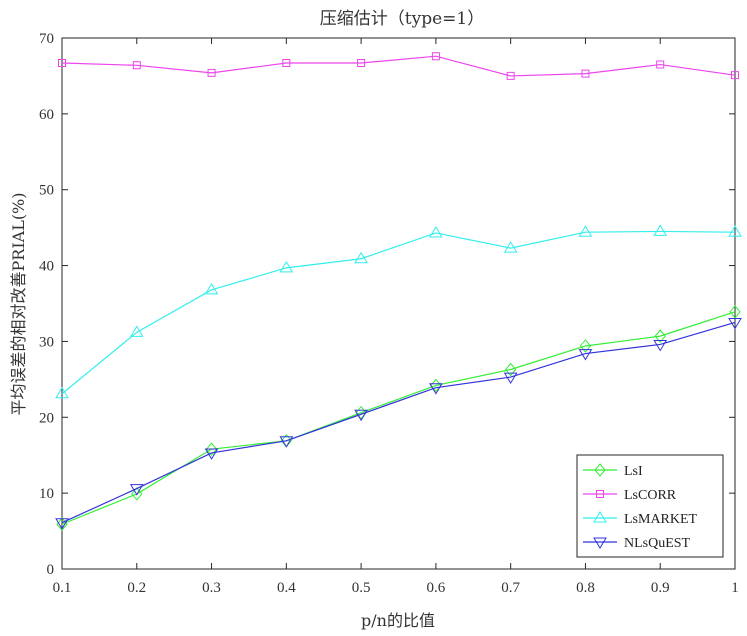  Describe the element at coordinates (657, 543) in the screenshot. I see `legend-label: NLsQuEST` at that location.